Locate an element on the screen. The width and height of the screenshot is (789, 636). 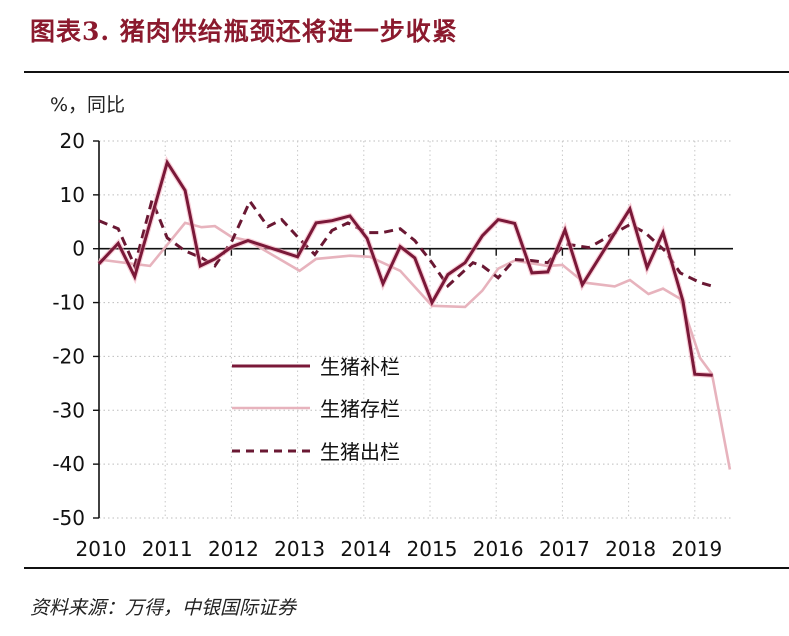
x-tick-label: 2018 is located at coordinates (630, 549).